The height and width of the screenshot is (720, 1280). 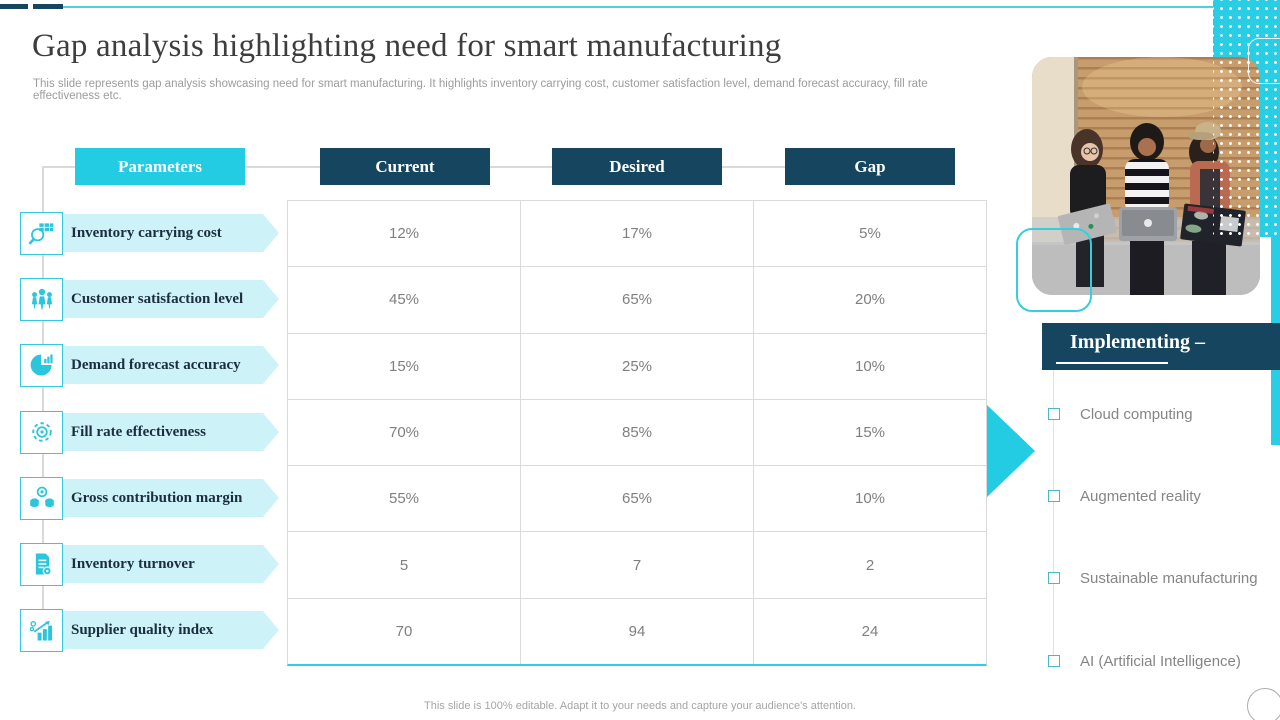 I want to click on table-row: 15% 25% 10%, so click(x=637, y=366).